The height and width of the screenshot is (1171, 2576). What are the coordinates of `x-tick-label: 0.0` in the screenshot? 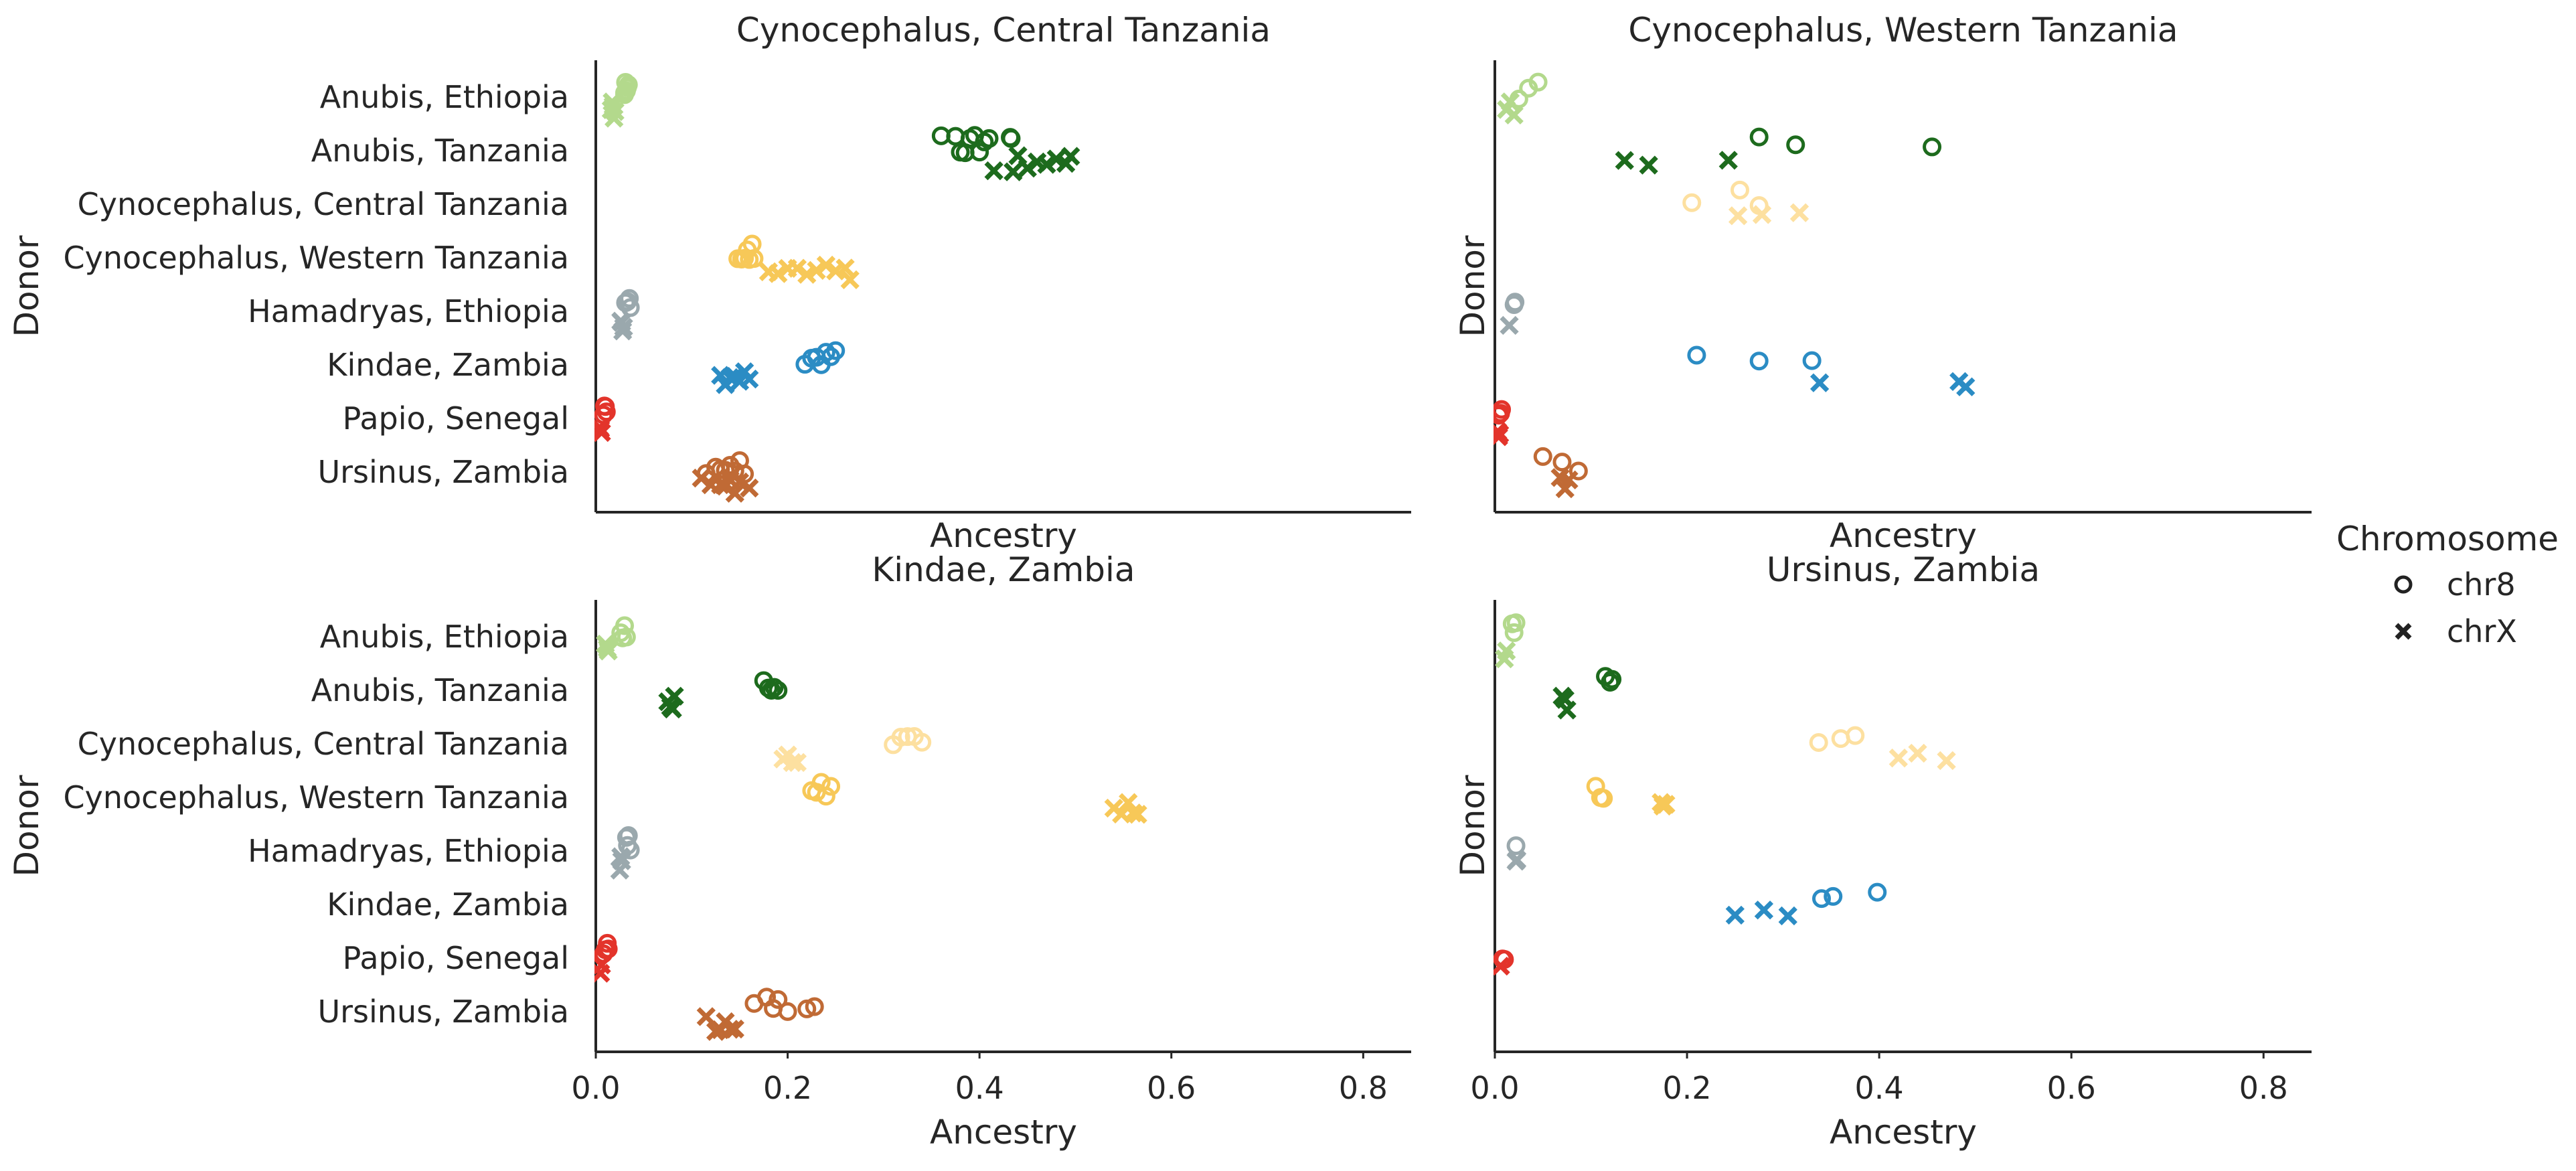 It's located at (596, 1088).